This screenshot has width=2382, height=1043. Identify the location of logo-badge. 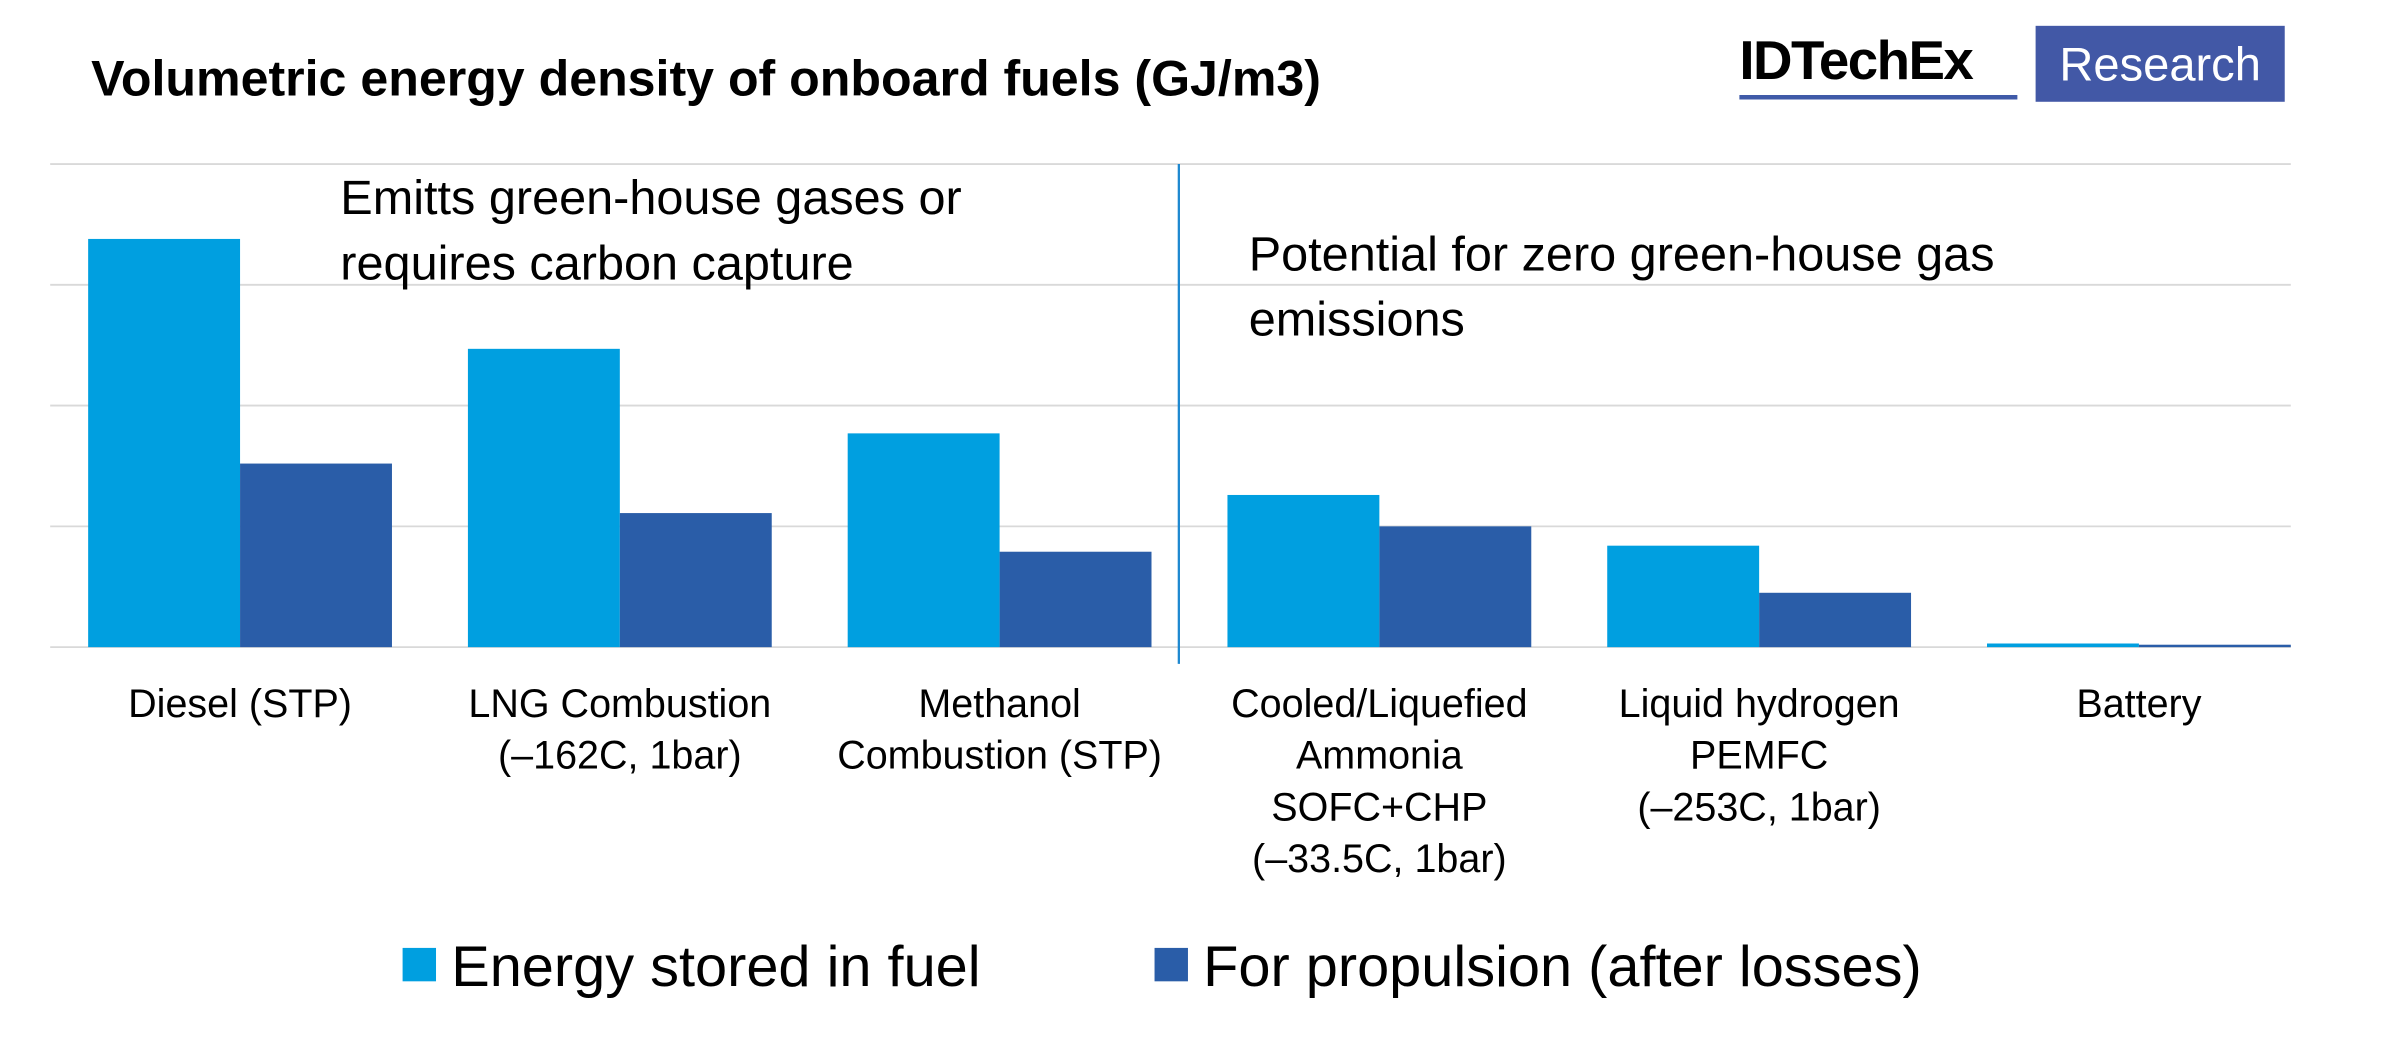
(2160, 63).